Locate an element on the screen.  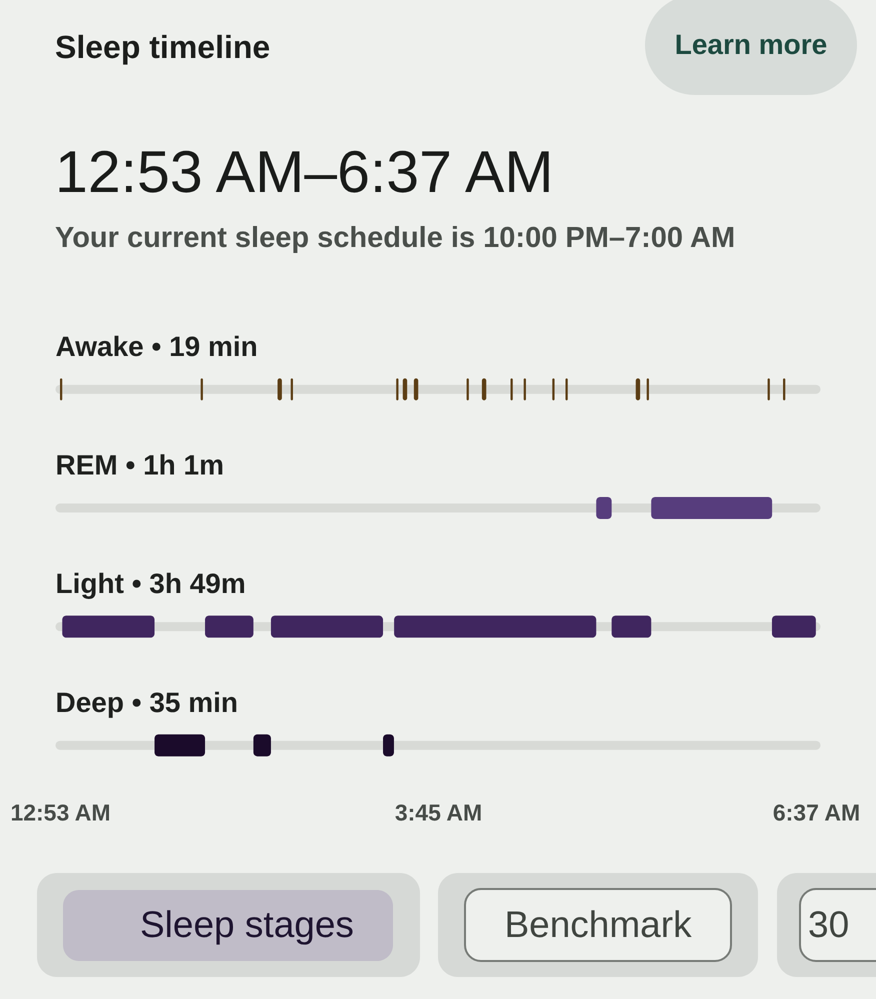
y-tick-label: REM • 1h 1m is located at coordinates (140, 465).